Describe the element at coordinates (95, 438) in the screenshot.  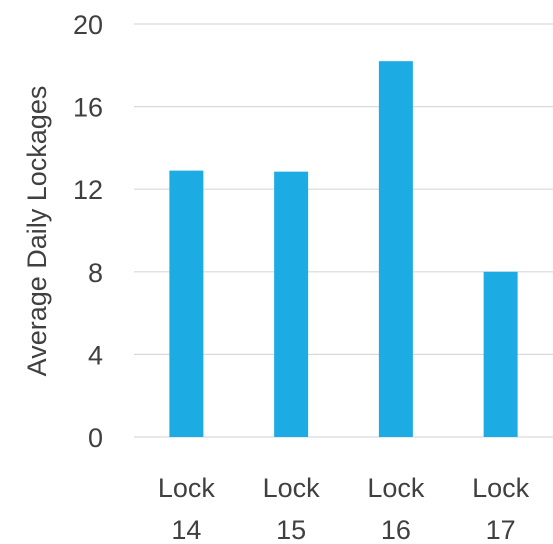
I see `y-tick-label: 0` at that location.